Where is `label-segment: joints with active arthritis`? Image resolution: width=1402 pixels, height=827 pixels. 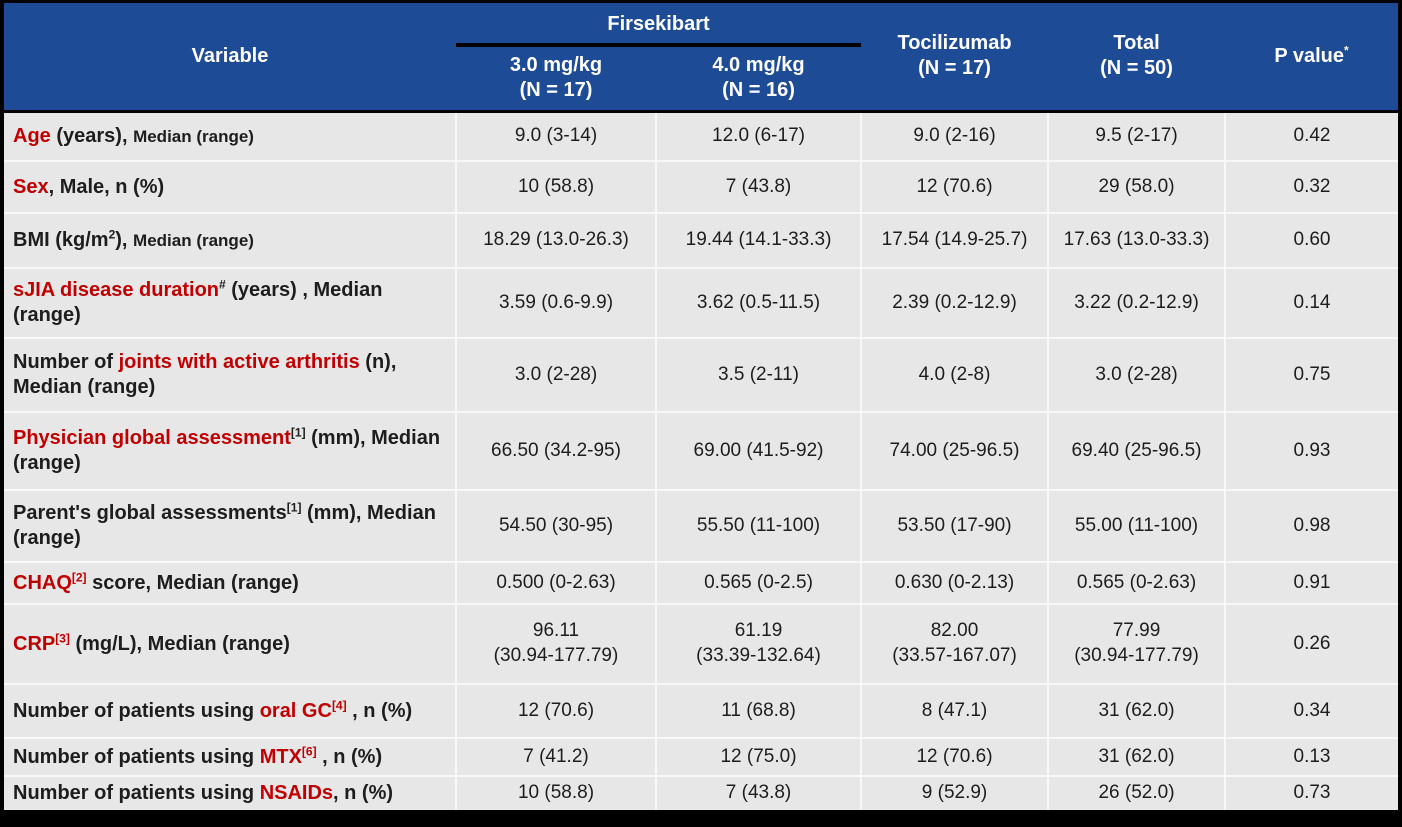 label-segment: joints with active arthritis is located at coordinates (239, 362).